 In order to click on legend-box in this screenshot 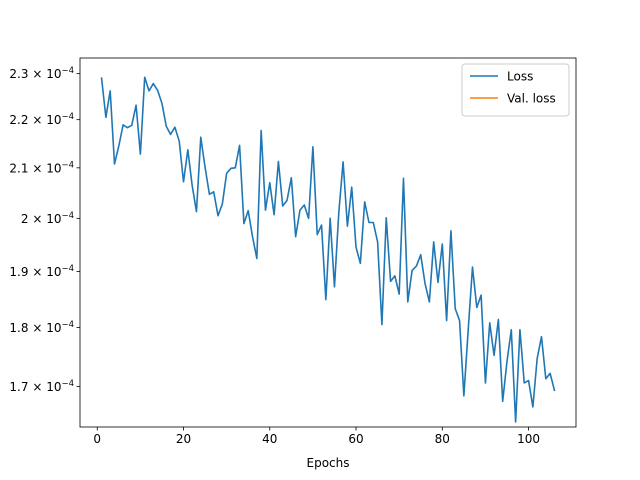, I will do `click(515, 90)`.